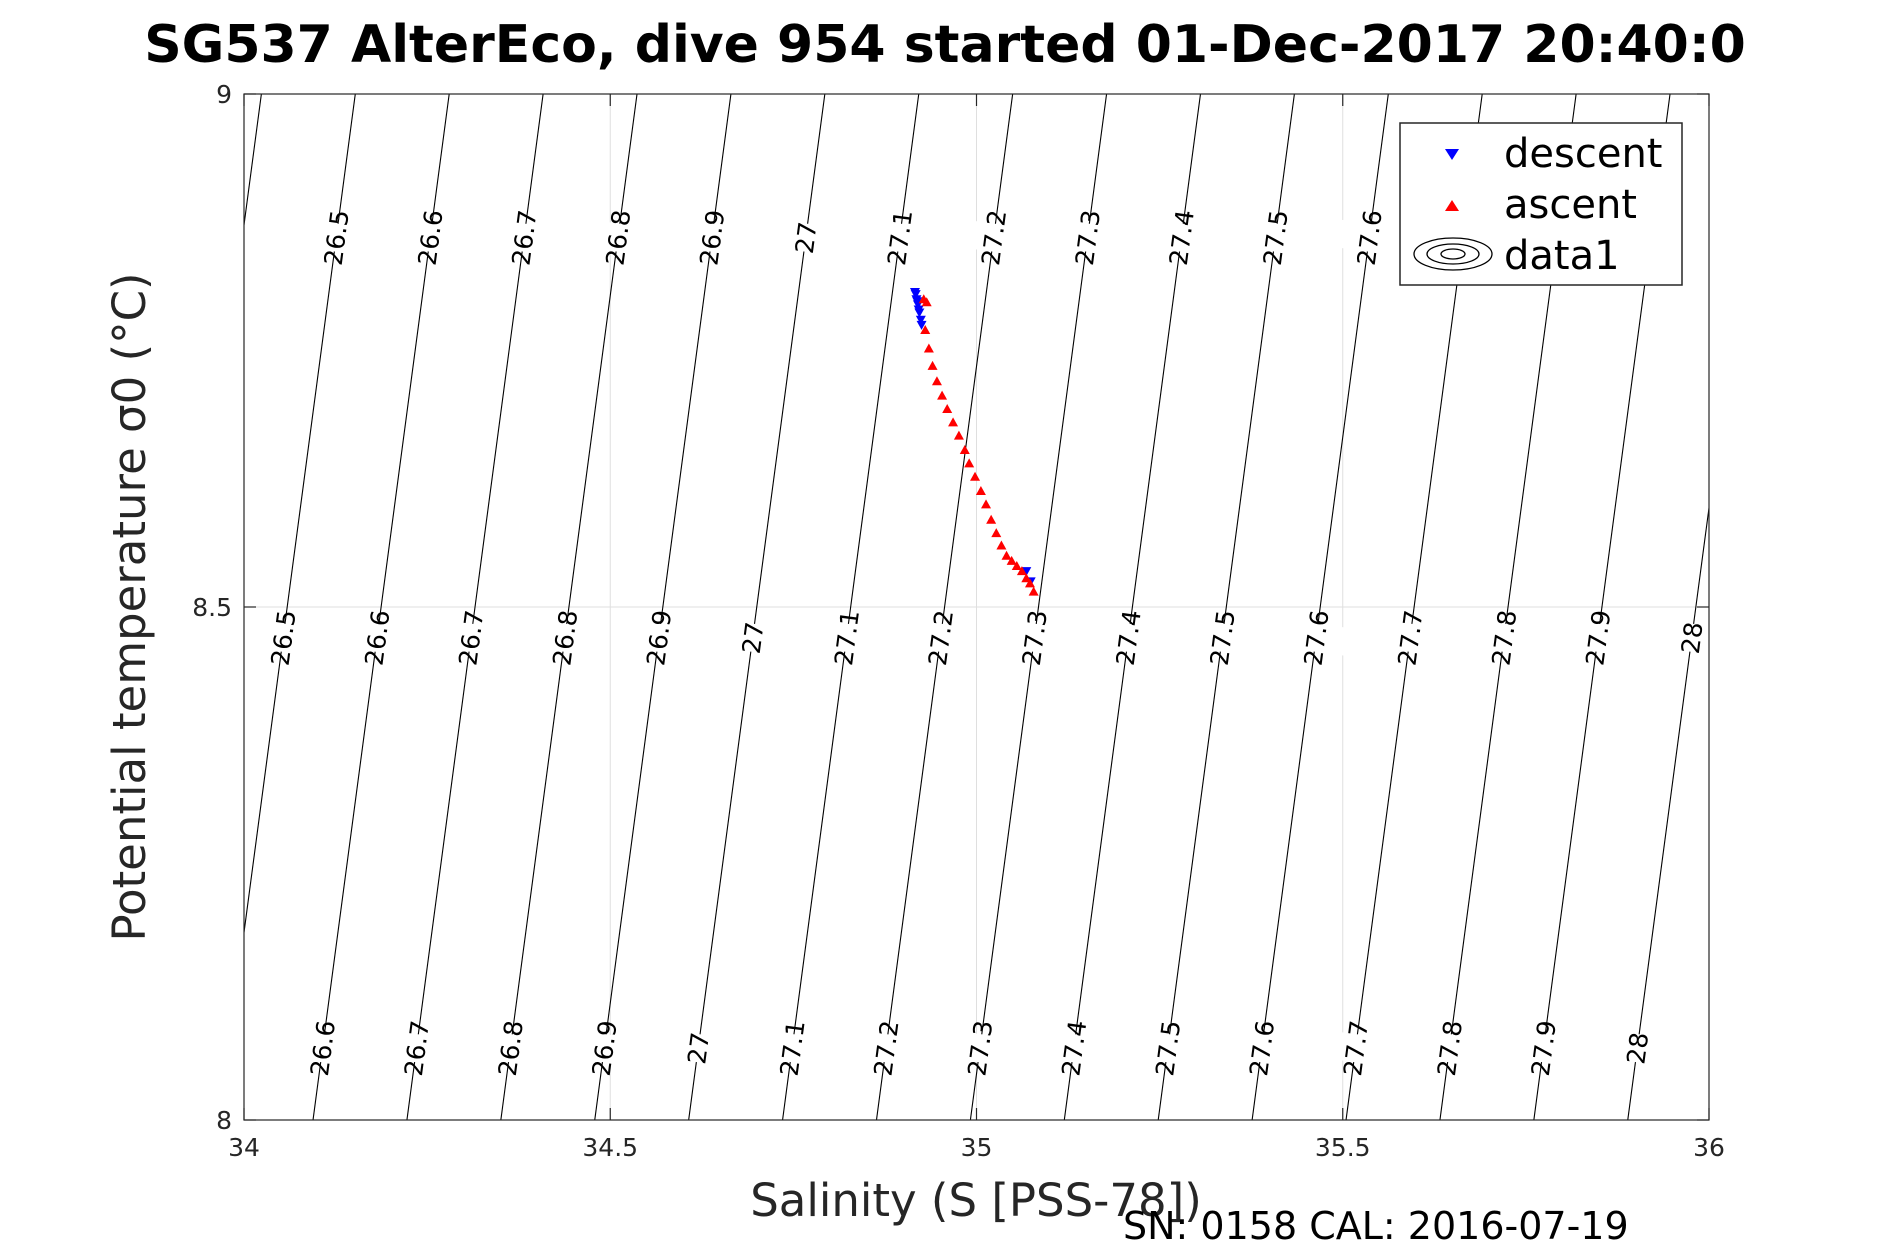 The width and height of the screenshot is (1890, 1260). I want to click on contour-label: 27.1, so click(793, 1048).